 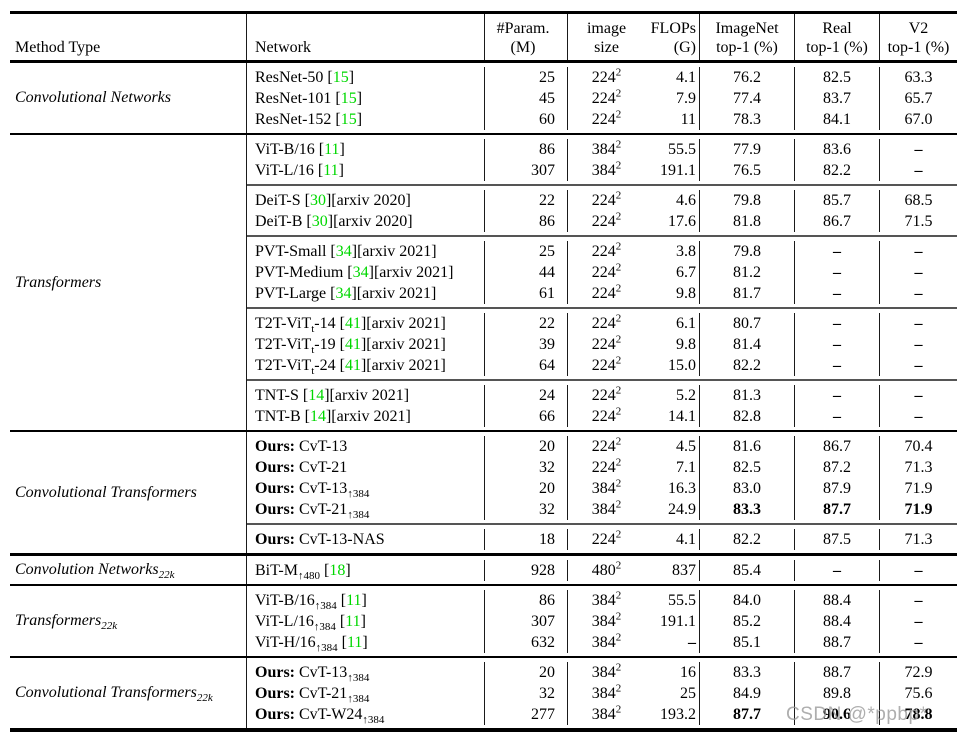 I want to click on cell-network: Ours: CvT-13↑384, so click(x=366, y=672).